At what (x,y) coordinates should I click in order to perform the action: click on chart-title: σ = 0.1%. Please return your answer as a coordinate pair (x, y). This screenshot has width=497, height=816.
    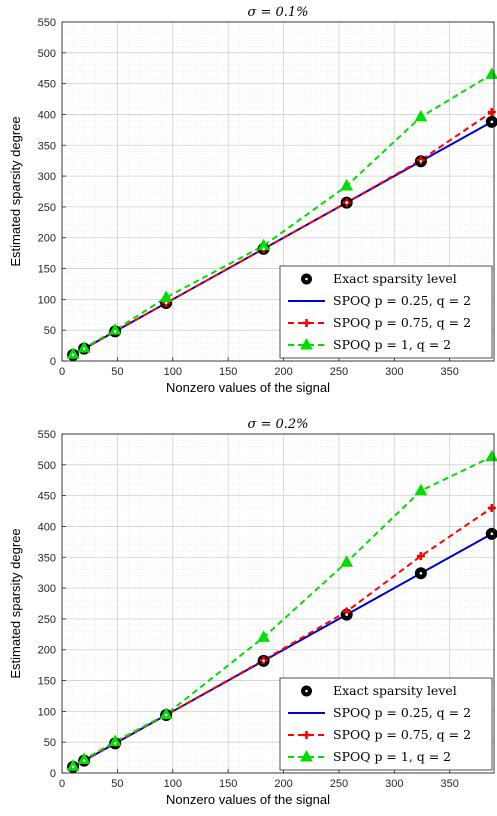
    Looking at the image, I should click on (277, 12).